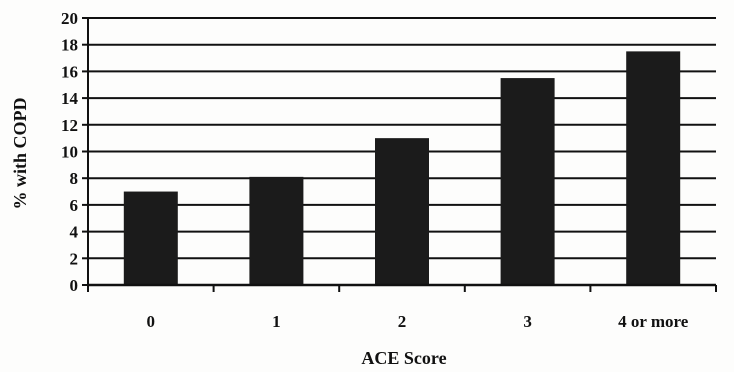  I want to click on x-axis-title: ACE Score, so click(403, 358).